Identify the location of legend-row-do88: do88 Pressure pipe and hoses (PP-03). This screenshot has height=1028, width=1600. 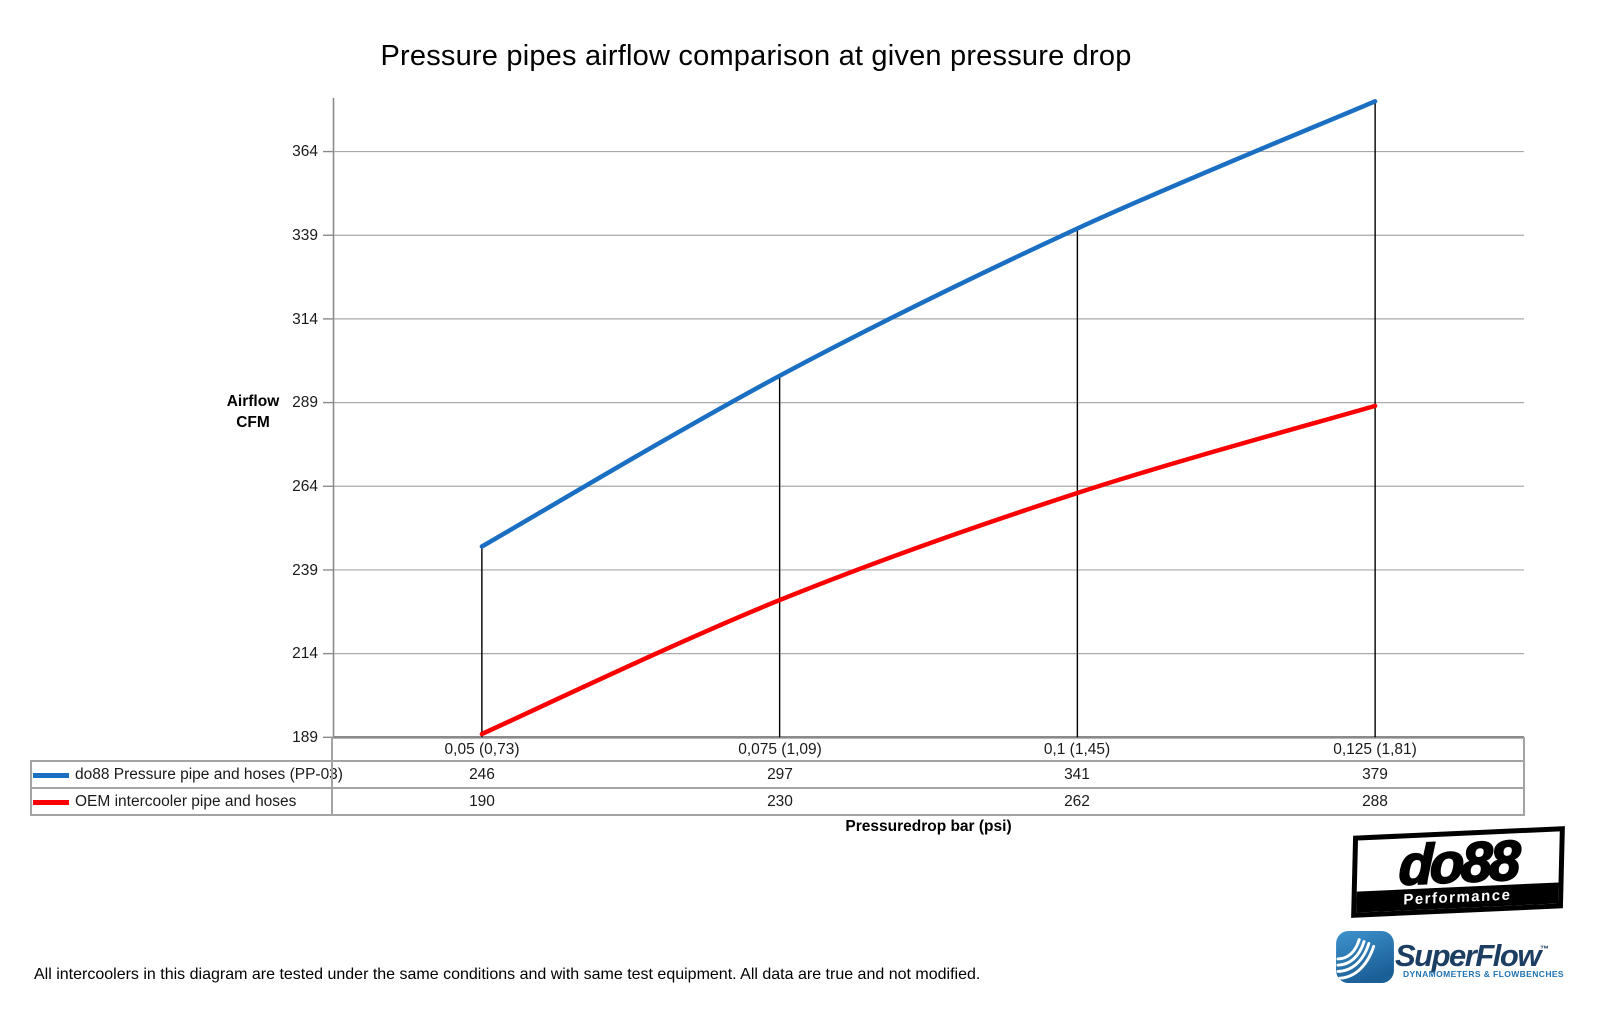
(188, 775).